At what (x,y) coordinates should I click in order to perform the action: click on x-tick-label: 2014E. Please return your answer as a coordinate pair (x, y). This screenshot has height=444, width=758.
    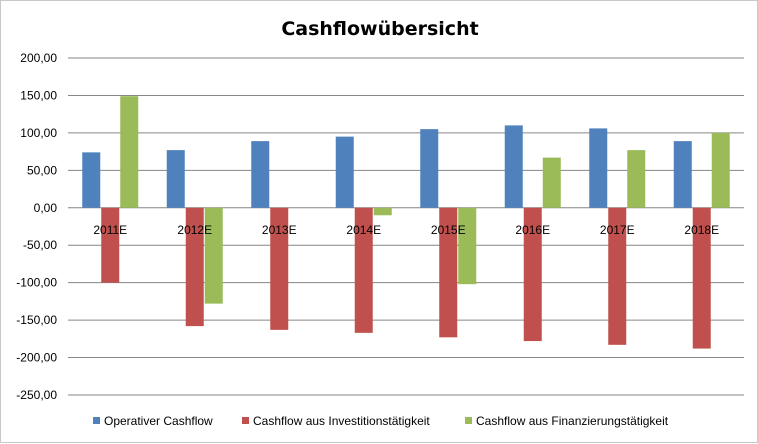
    Looking at the image, I should click on (363, 230).